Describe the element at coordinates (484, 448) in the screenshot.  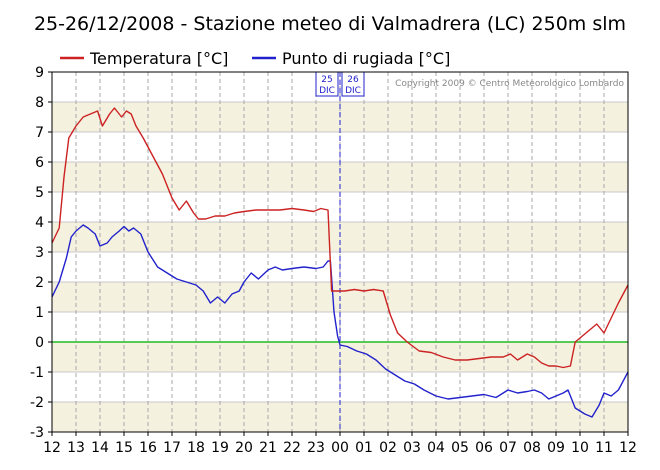
I see `x-tick-label: 06` at that location.